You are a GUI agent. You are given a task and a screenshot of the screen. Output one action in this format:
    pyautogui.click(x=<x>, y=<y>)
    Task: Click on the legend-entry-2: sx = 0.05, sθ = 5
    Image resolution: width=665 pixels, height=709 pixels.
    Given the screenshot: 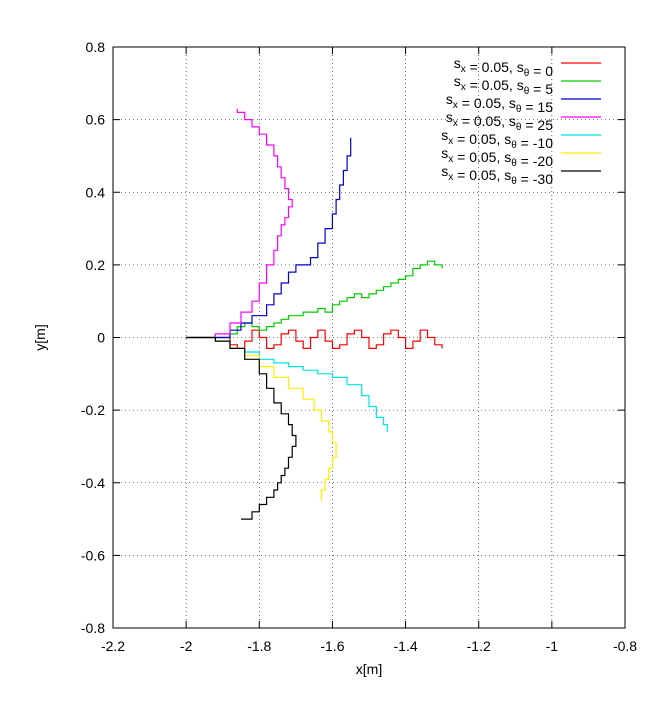 What is the action you would take?
    pyautogui.click(x=527, y=85)
    